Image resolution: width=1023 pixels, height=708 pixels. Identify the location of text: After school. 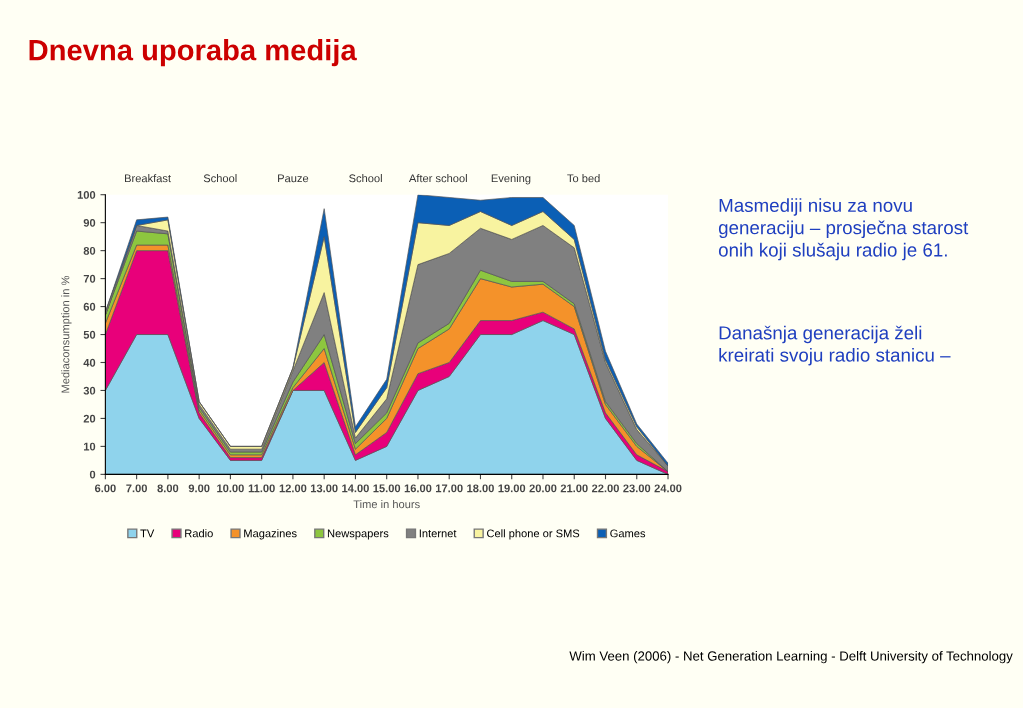
(437, 178).